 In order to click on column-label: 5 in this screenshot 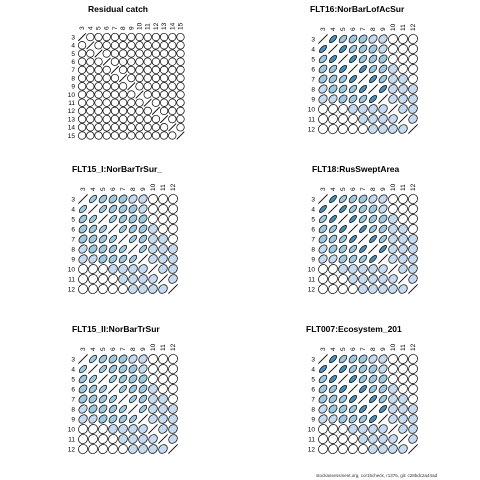, I will do `click(343, 189)`.